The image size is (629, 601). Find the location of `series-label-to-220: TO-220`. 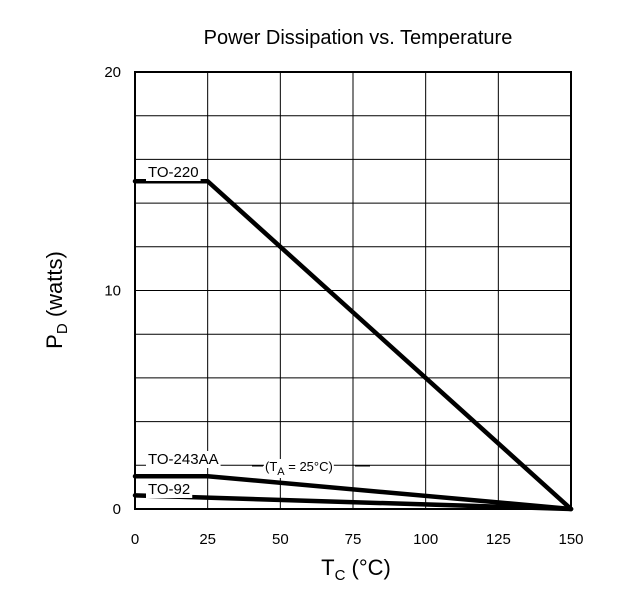

series-label-to-220: TO-220 is located at coordinates (173, 172).